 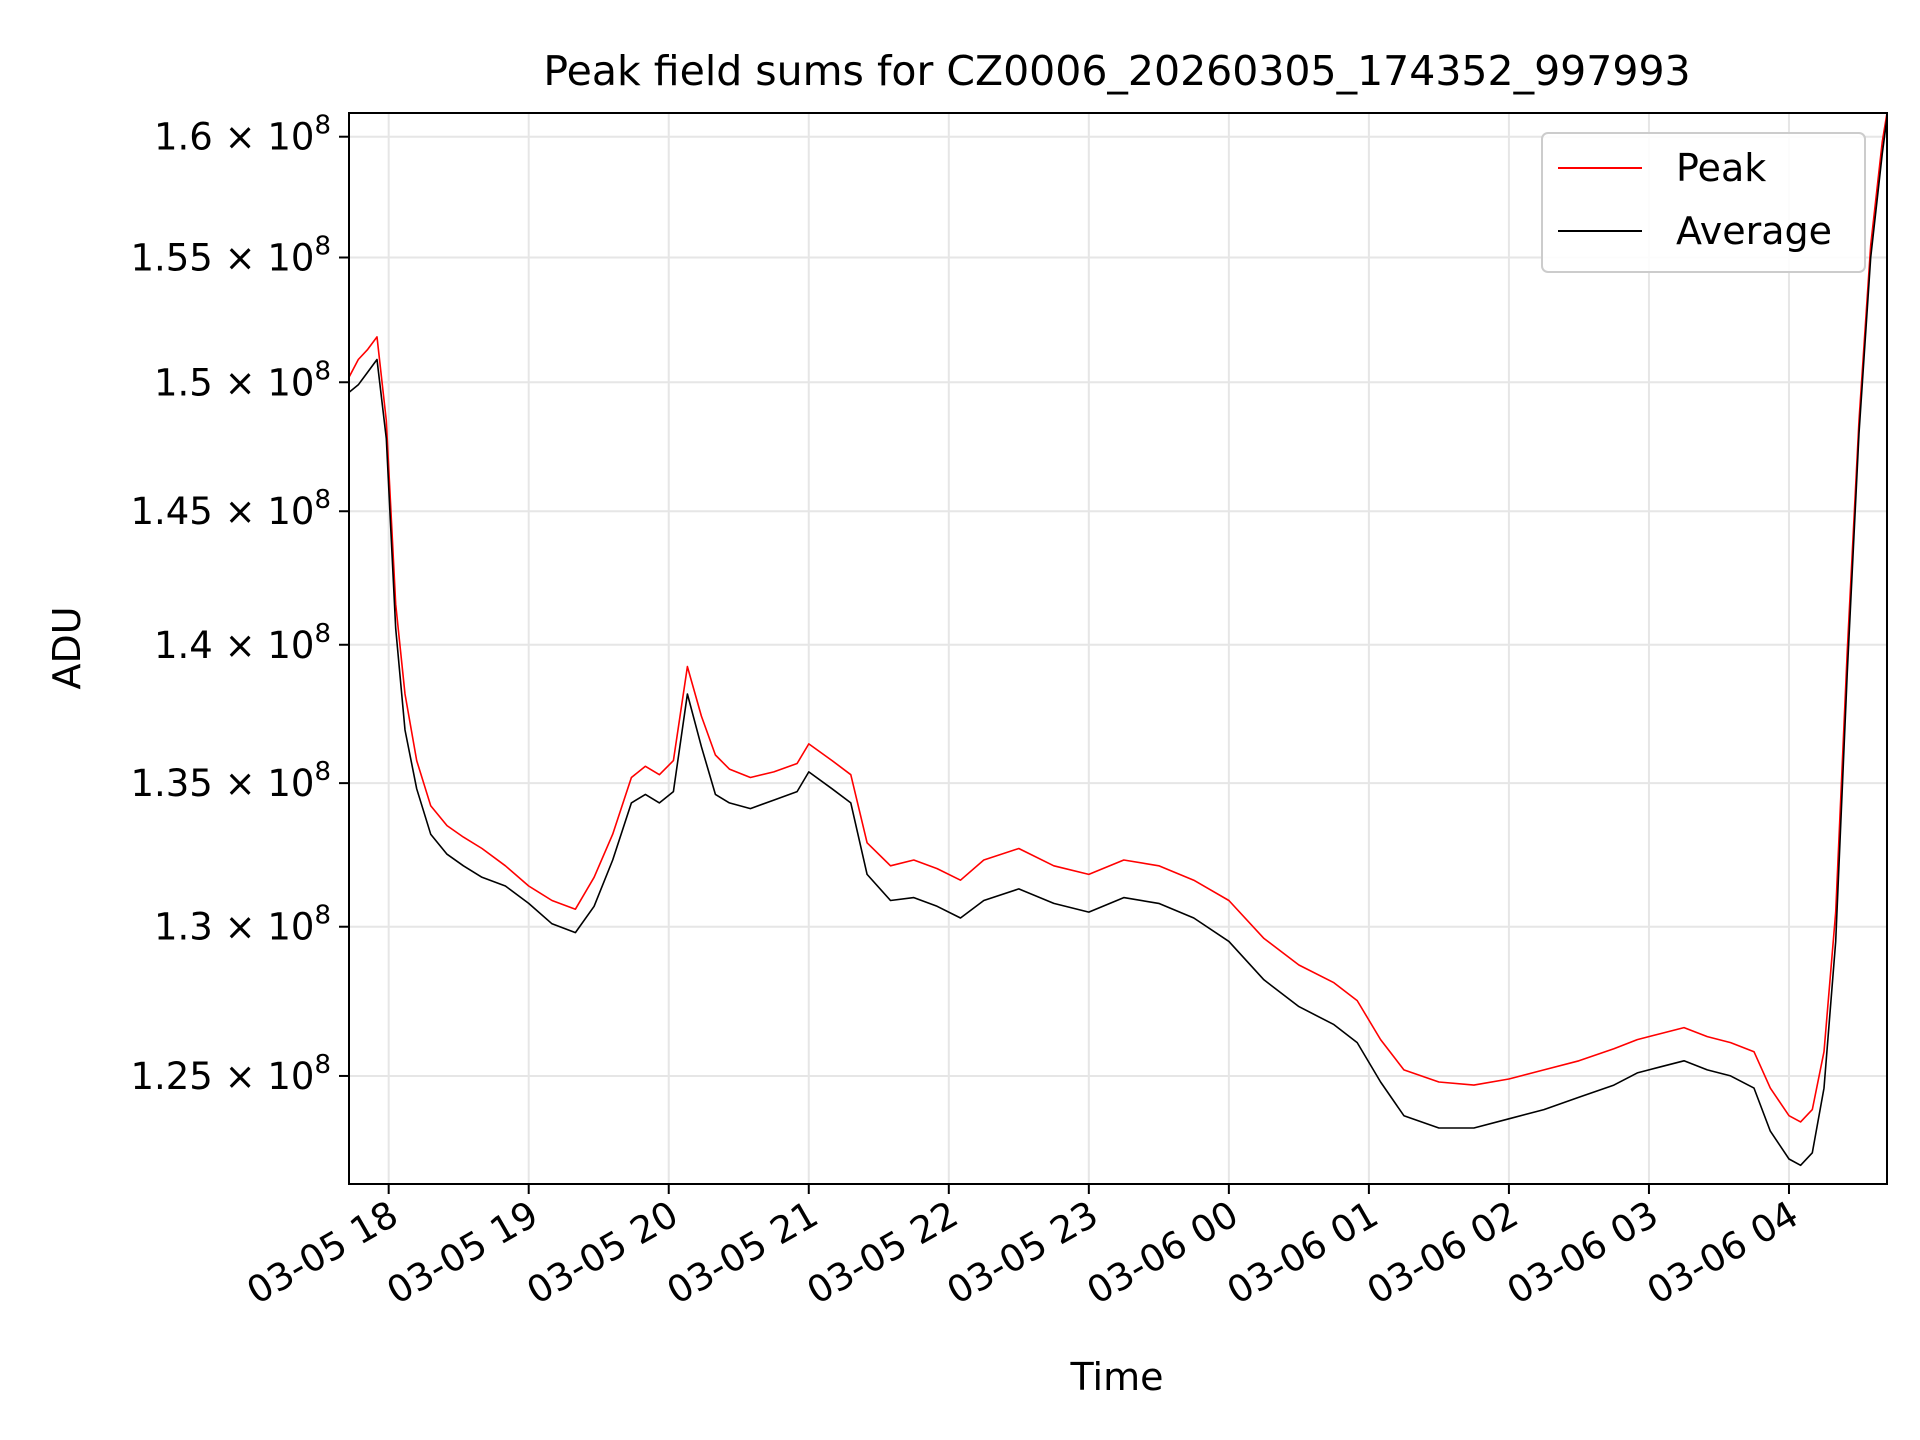 I want to click on legend: Peak Average, so click(x=1703, y=202).